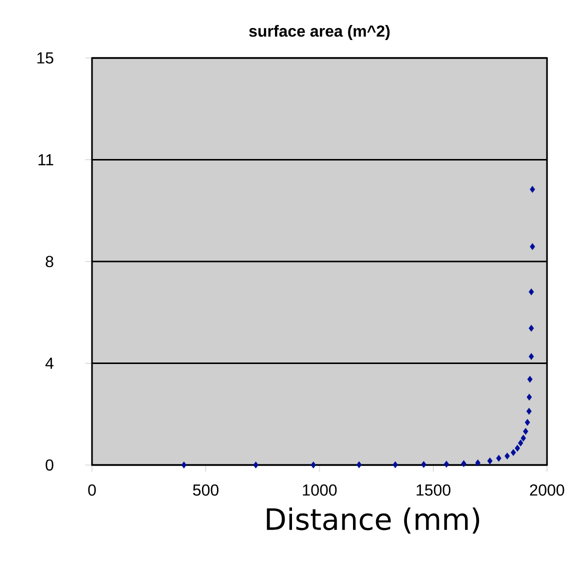  I want to click on x-tick-label: 1500, so click(433, 490).